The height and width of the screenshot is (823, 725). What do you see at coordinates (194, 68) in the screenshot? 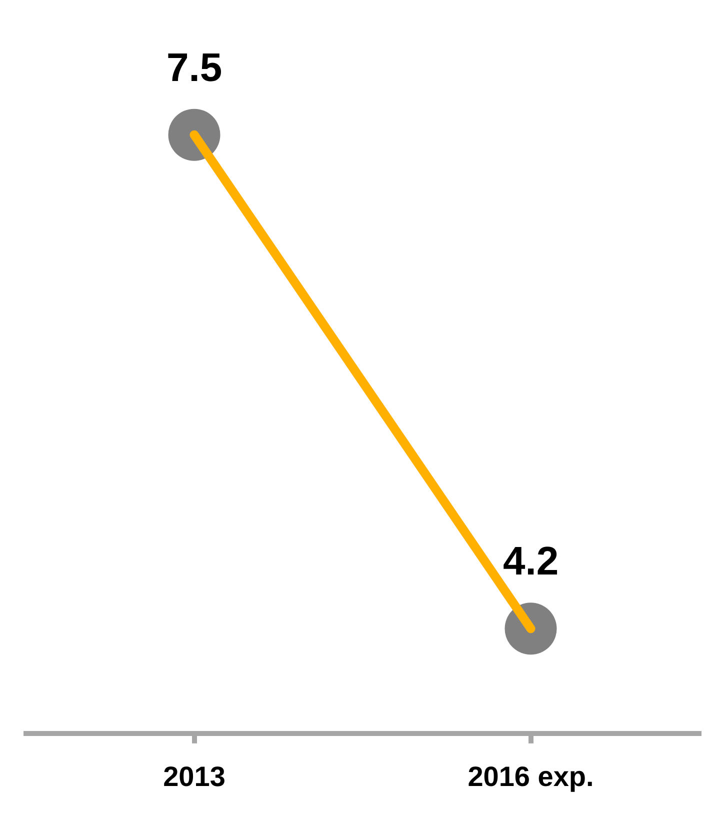
I see `data-label: 7.5` at bounding box center [194, 68].